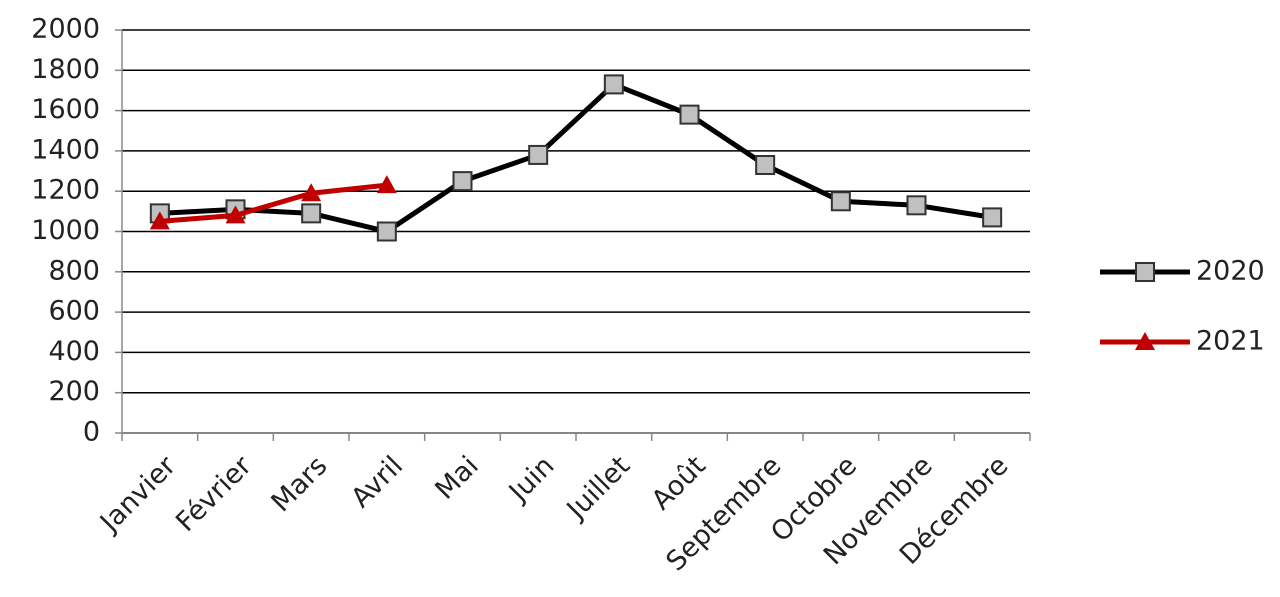 This screenshot has width=1280, height=597. Describe the element at coordinates (74, 351) in the screenshot. I see `y-tick-label: 400` at that location.